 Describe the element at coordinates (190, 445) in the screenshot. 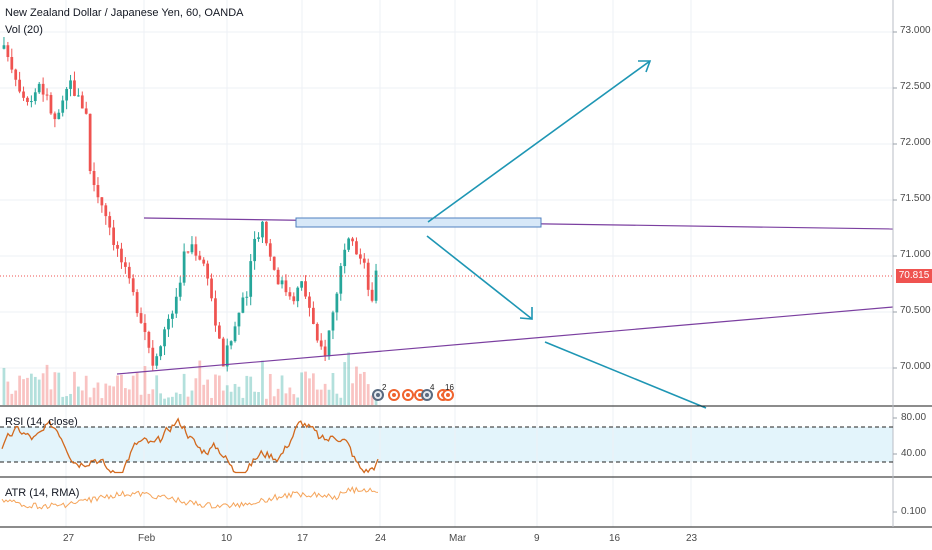

I see `rsi-line` at that location.